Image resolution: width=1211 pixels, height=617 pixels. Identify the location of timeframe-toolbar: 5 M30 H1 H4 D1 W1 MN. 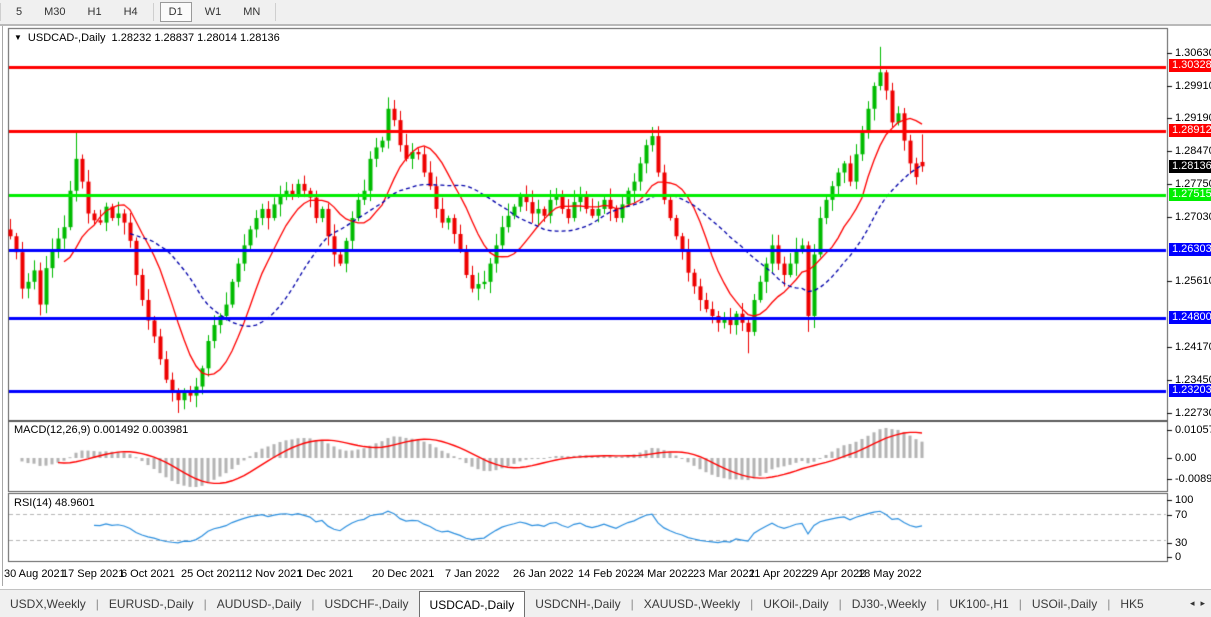
(605, 13).